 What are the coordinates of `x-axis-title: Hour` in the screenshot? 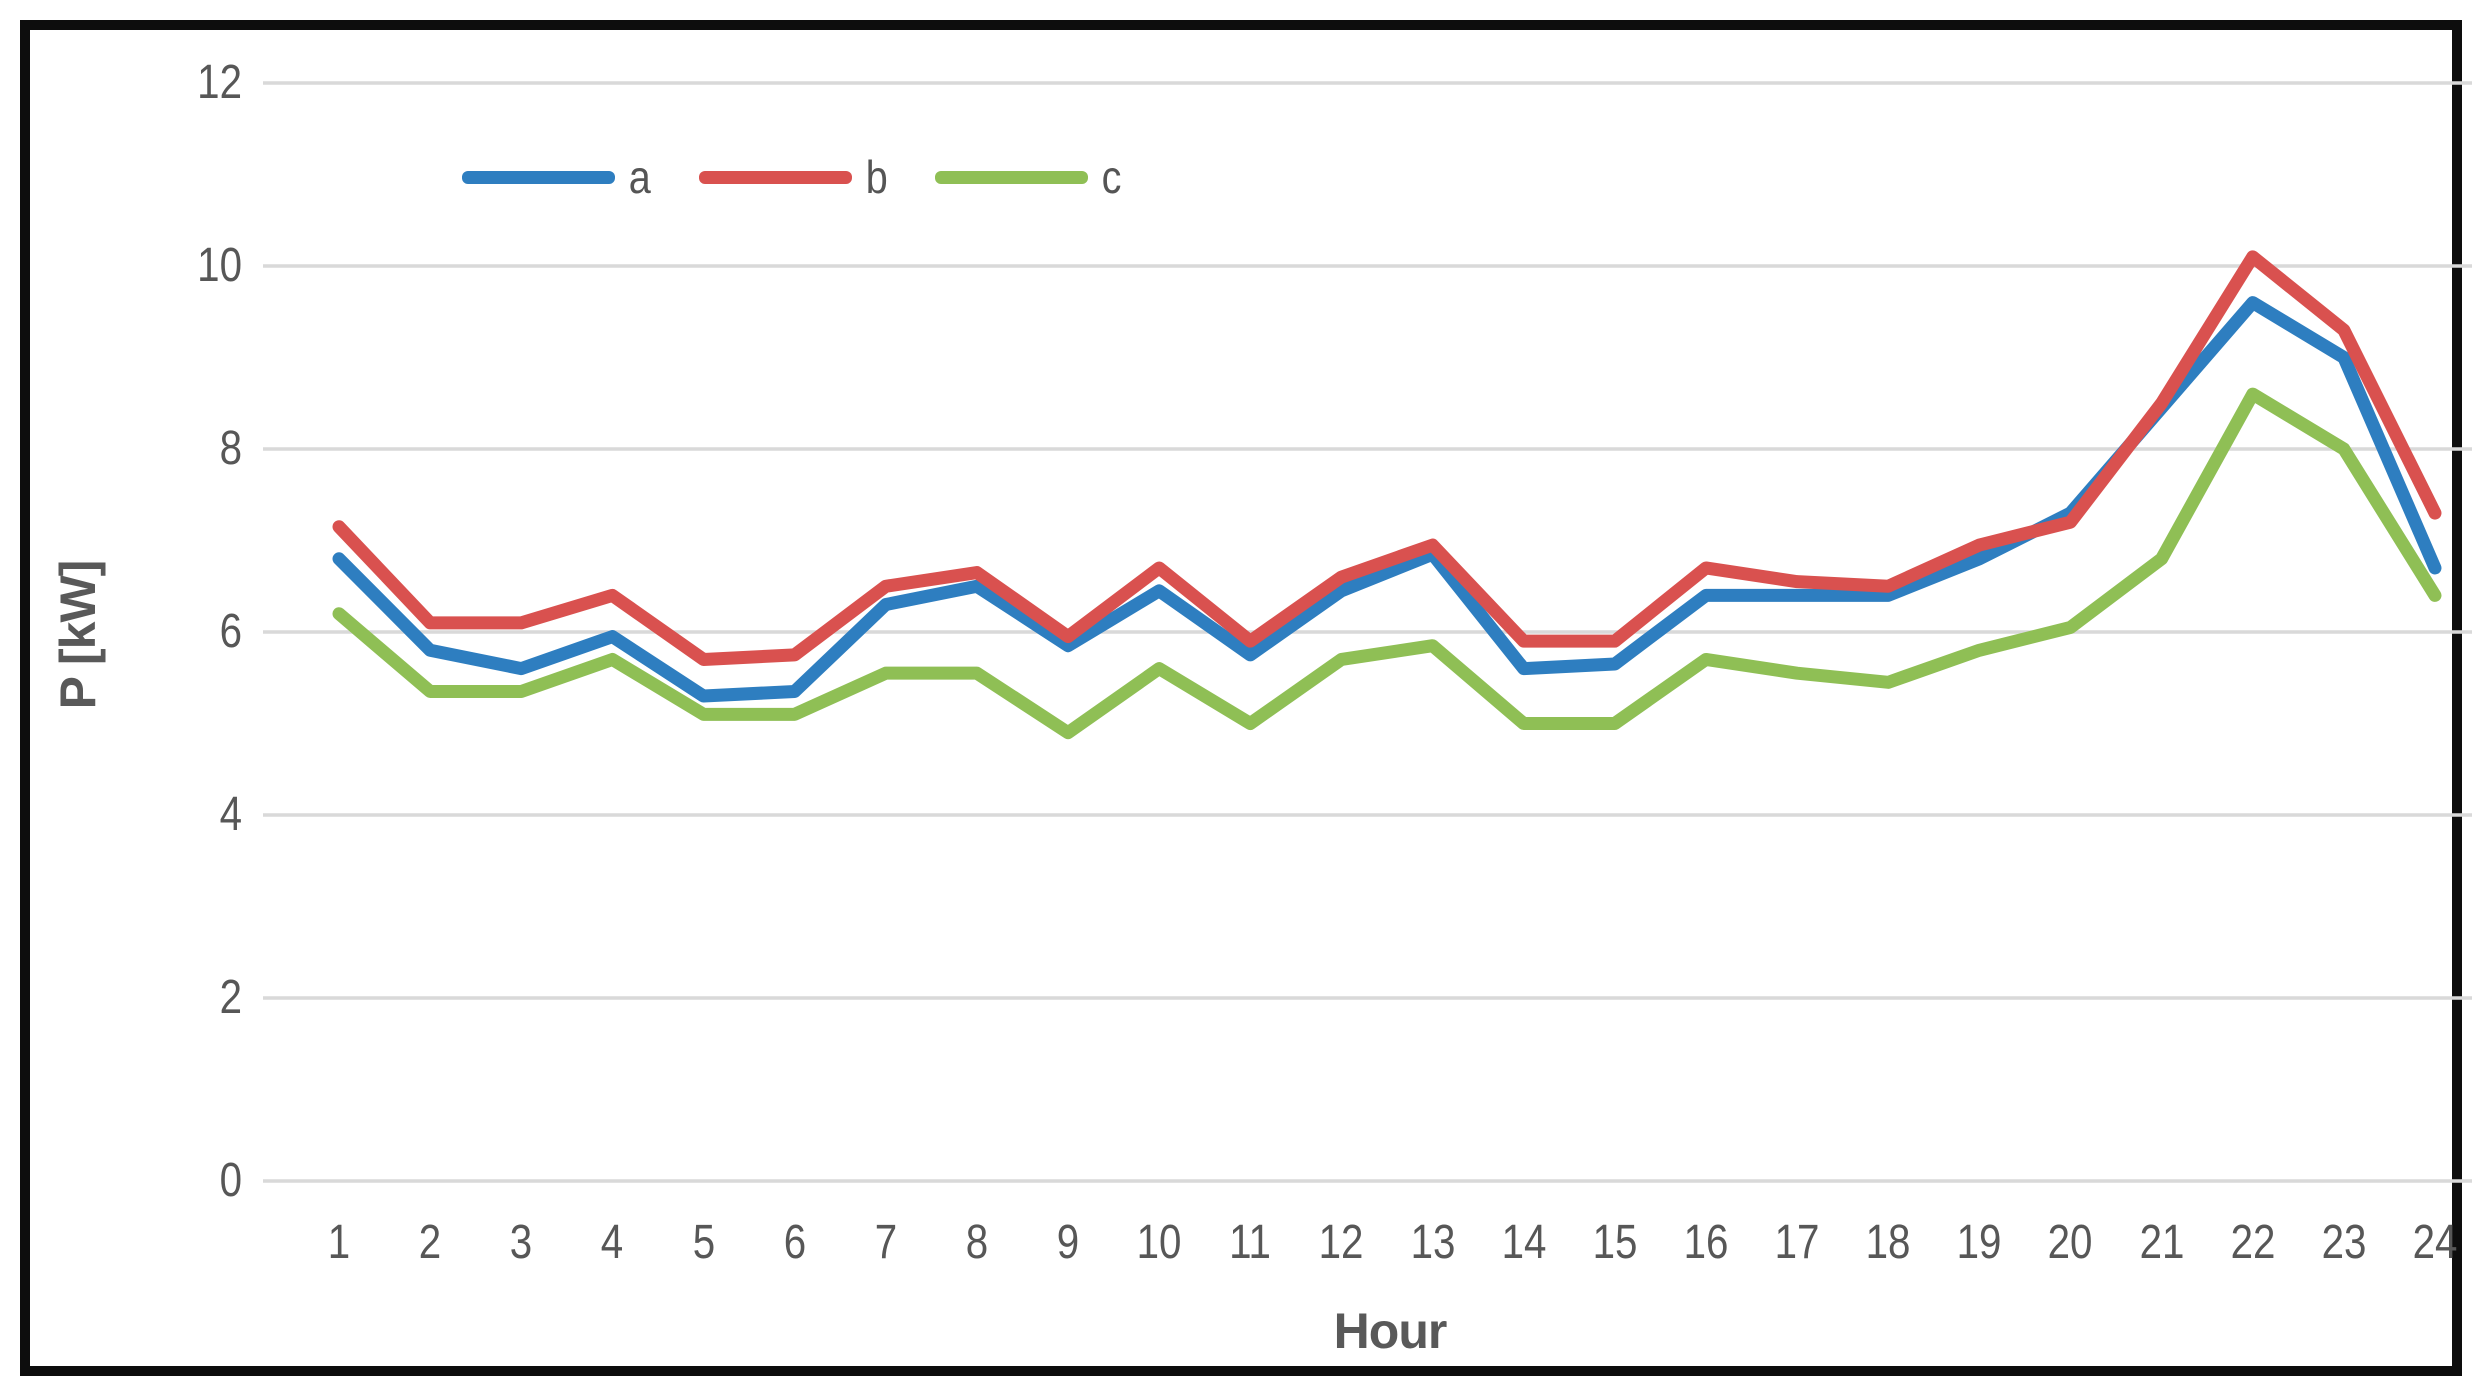 It's located at (1390, 1331).